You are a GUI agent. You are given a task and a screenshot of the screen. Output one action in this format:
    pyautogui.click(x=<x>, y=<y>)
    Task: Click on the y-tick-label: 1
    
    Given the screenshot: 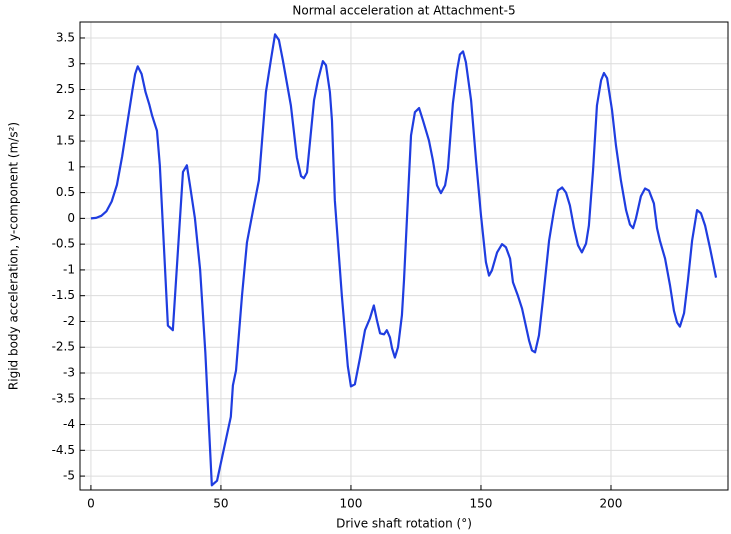 What is the action you would take?
    pyautogui.click(x=71, y=166)
    